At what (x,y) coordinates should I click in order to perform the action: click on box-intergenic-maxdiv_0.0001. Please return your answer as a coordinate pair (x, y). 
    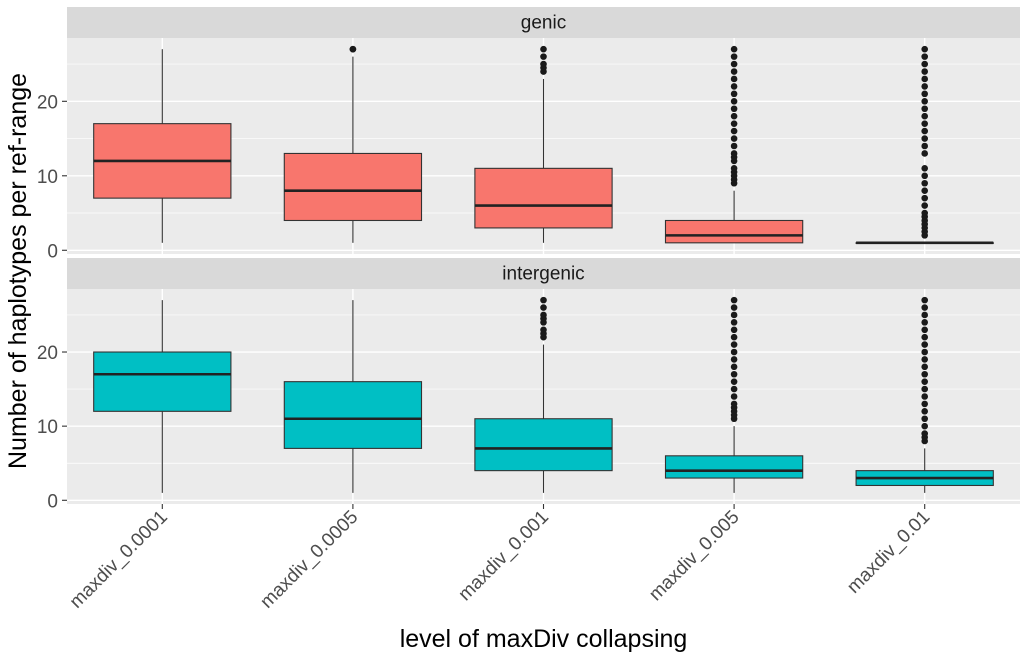
    Looking at the image, I should click on (162, 396).